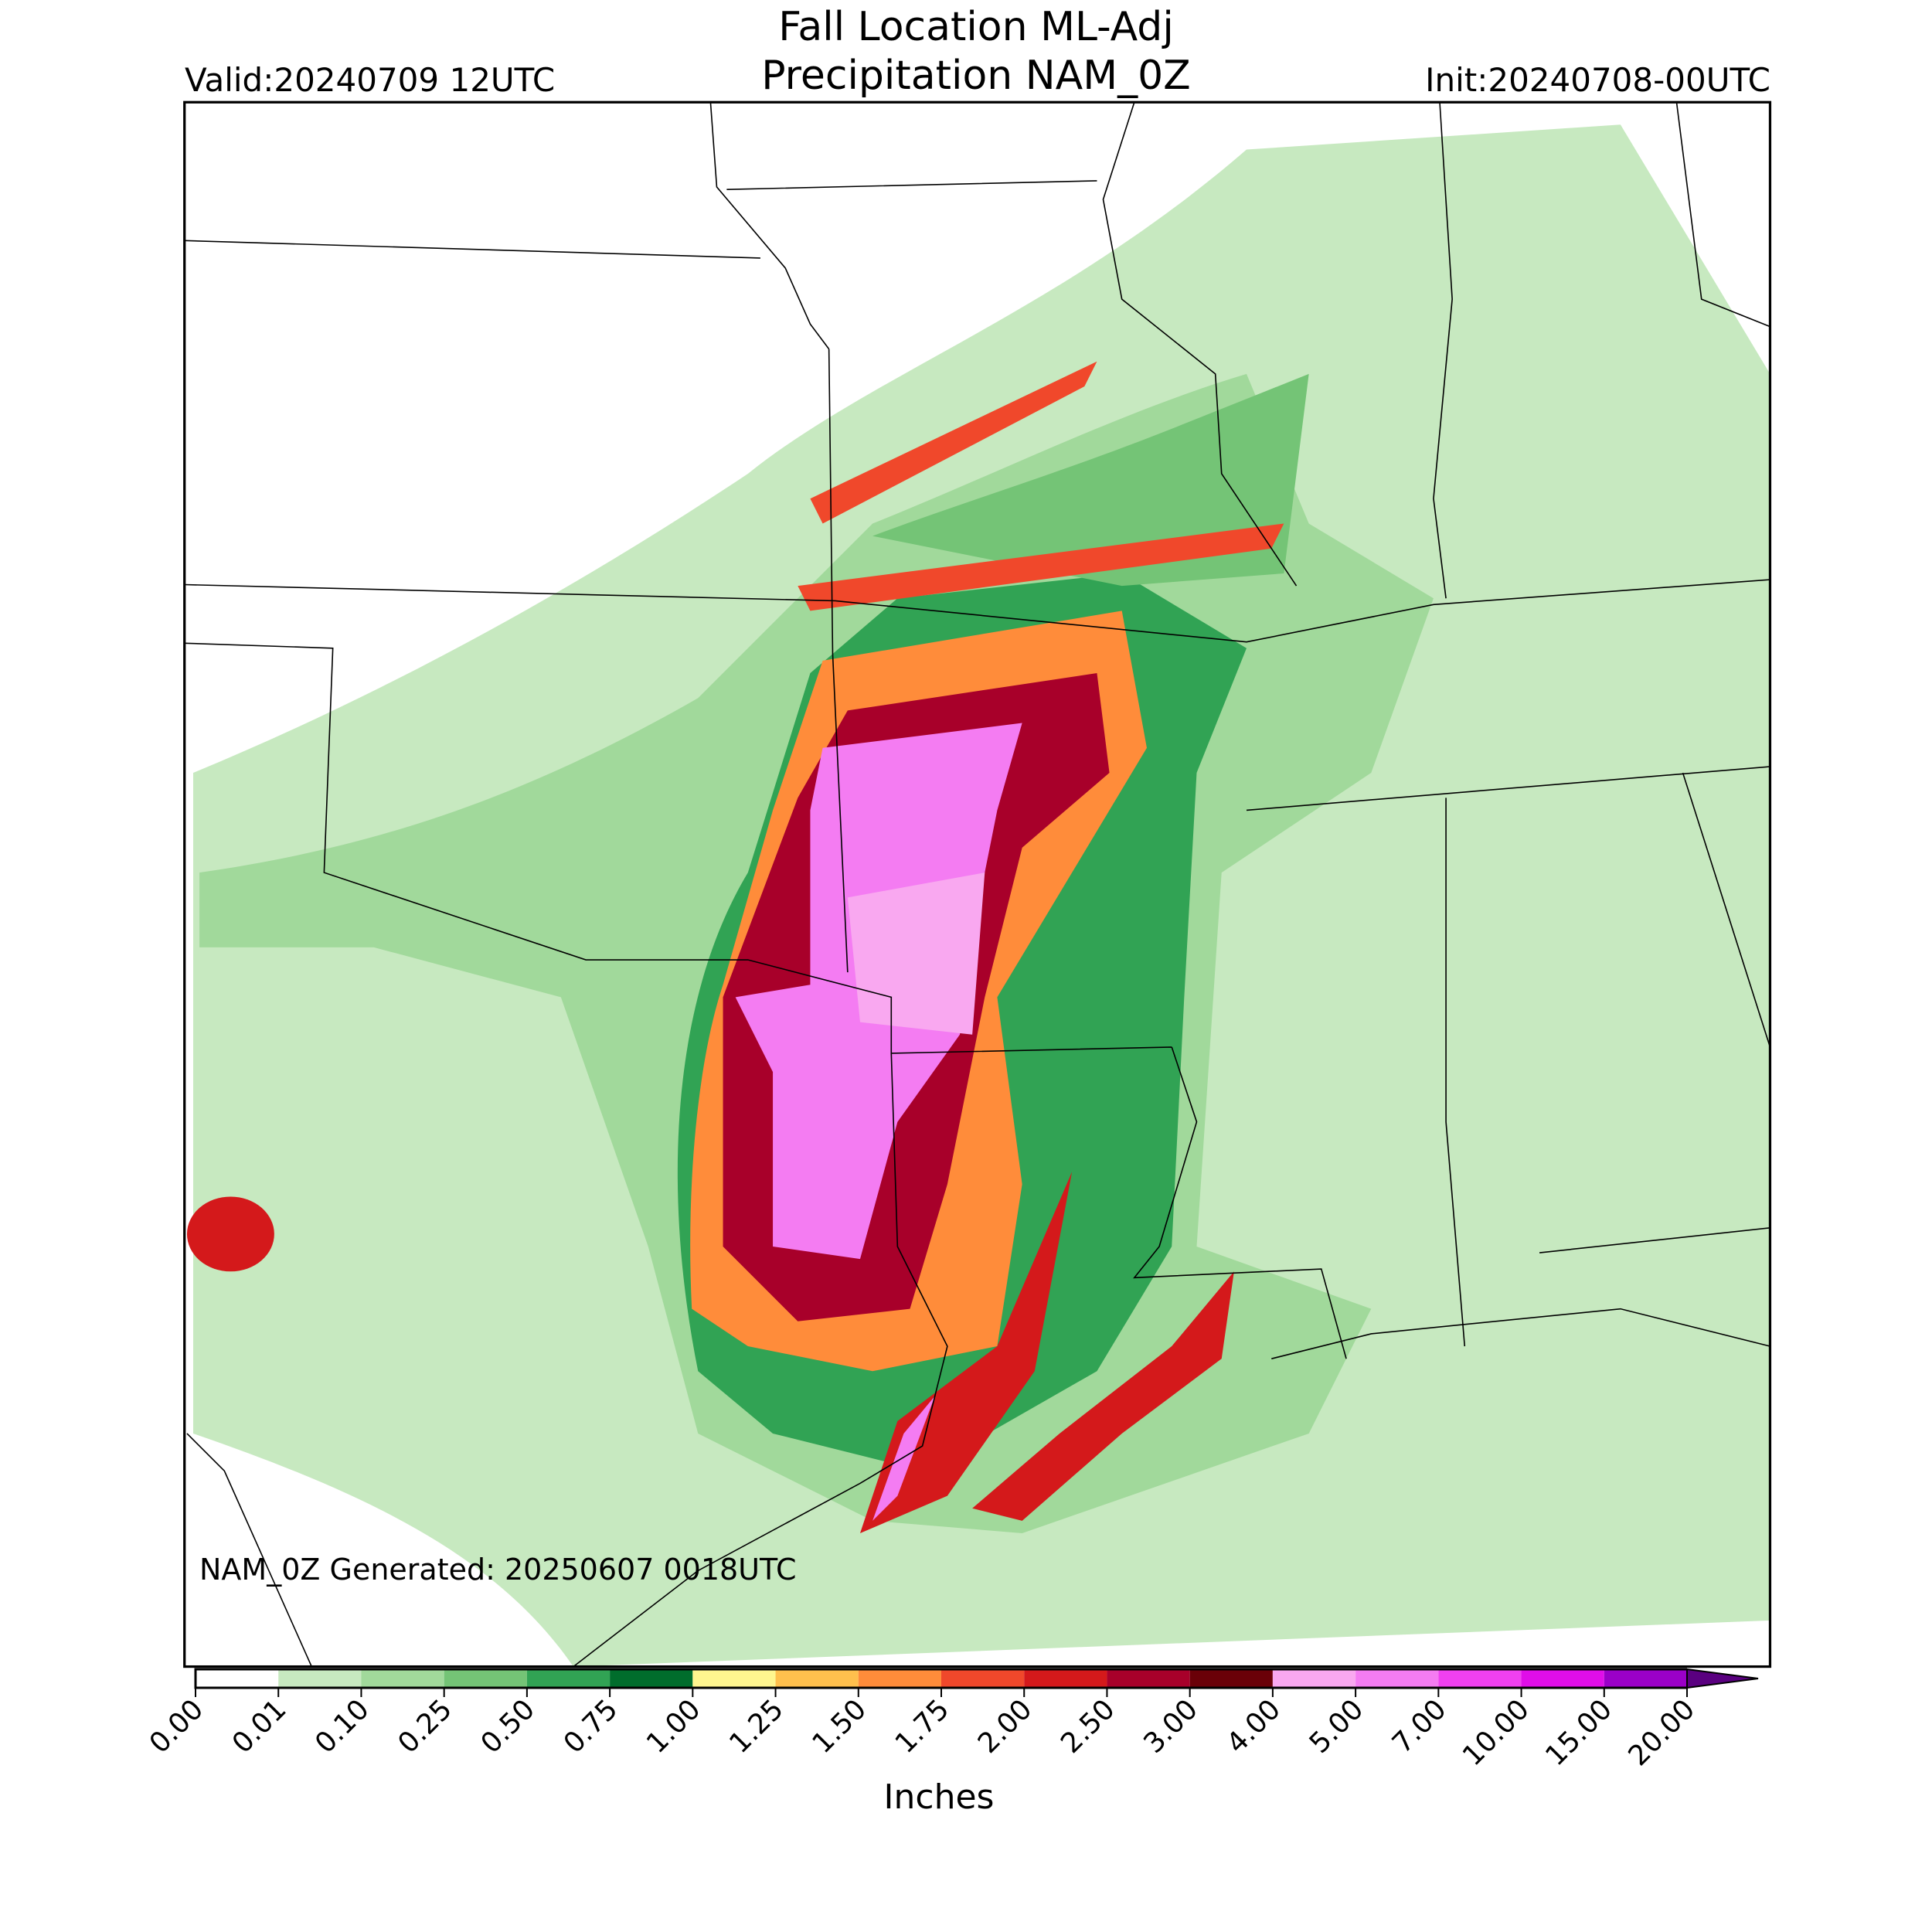 This screenshot has width=1932, height=1932. What do you see at coordinates (177, 1727) in the screenshot?
I see `colorbar-tick-label: 0.00` at bounding box center [177, 1727].